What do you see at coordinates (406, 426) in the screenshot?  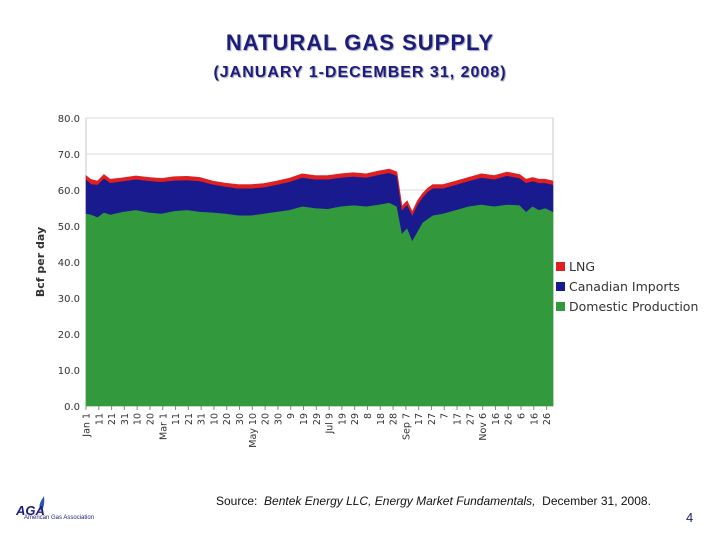 I see `x-tick-label: Sep 7` at bounding box center [406, 426].